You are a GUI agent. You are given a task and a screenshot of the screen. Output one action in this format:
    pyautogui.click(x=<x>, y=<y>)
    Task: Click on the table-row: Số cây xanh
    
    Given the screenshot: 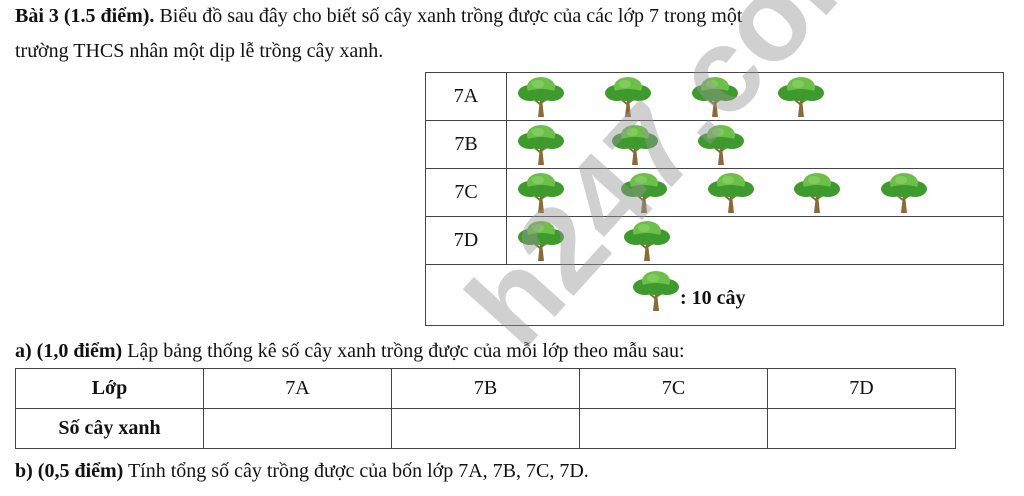 What is the action you would take?
    pyautogui.click(x=485, y=428)
    